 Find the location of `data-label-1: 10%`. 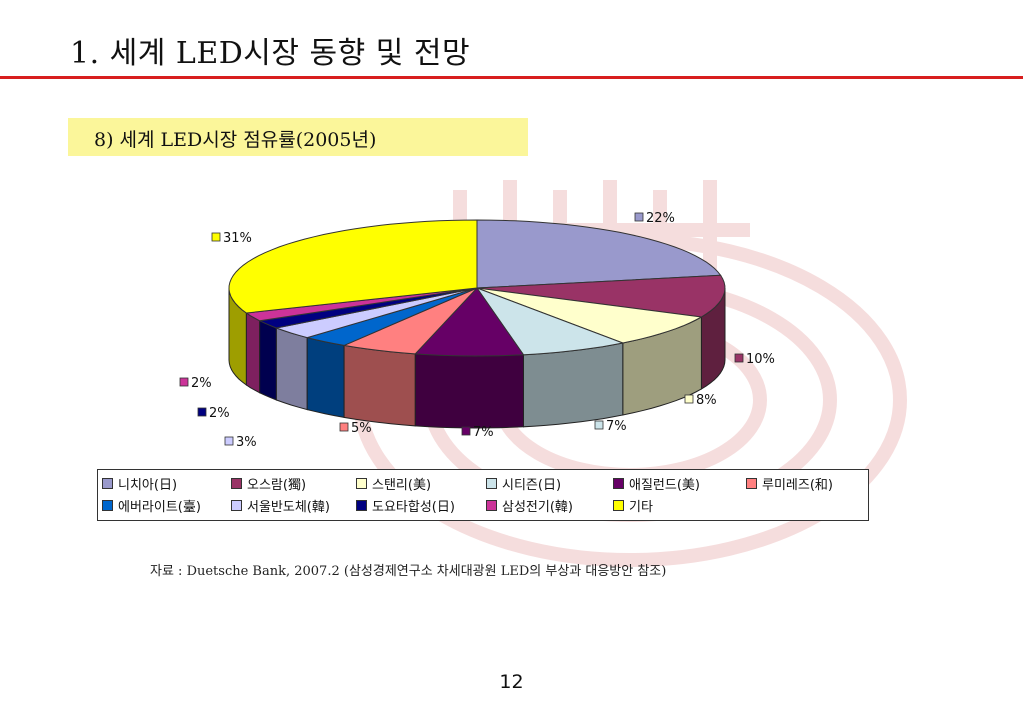

data-label-1: 10% is located at coordinates (754, 359).